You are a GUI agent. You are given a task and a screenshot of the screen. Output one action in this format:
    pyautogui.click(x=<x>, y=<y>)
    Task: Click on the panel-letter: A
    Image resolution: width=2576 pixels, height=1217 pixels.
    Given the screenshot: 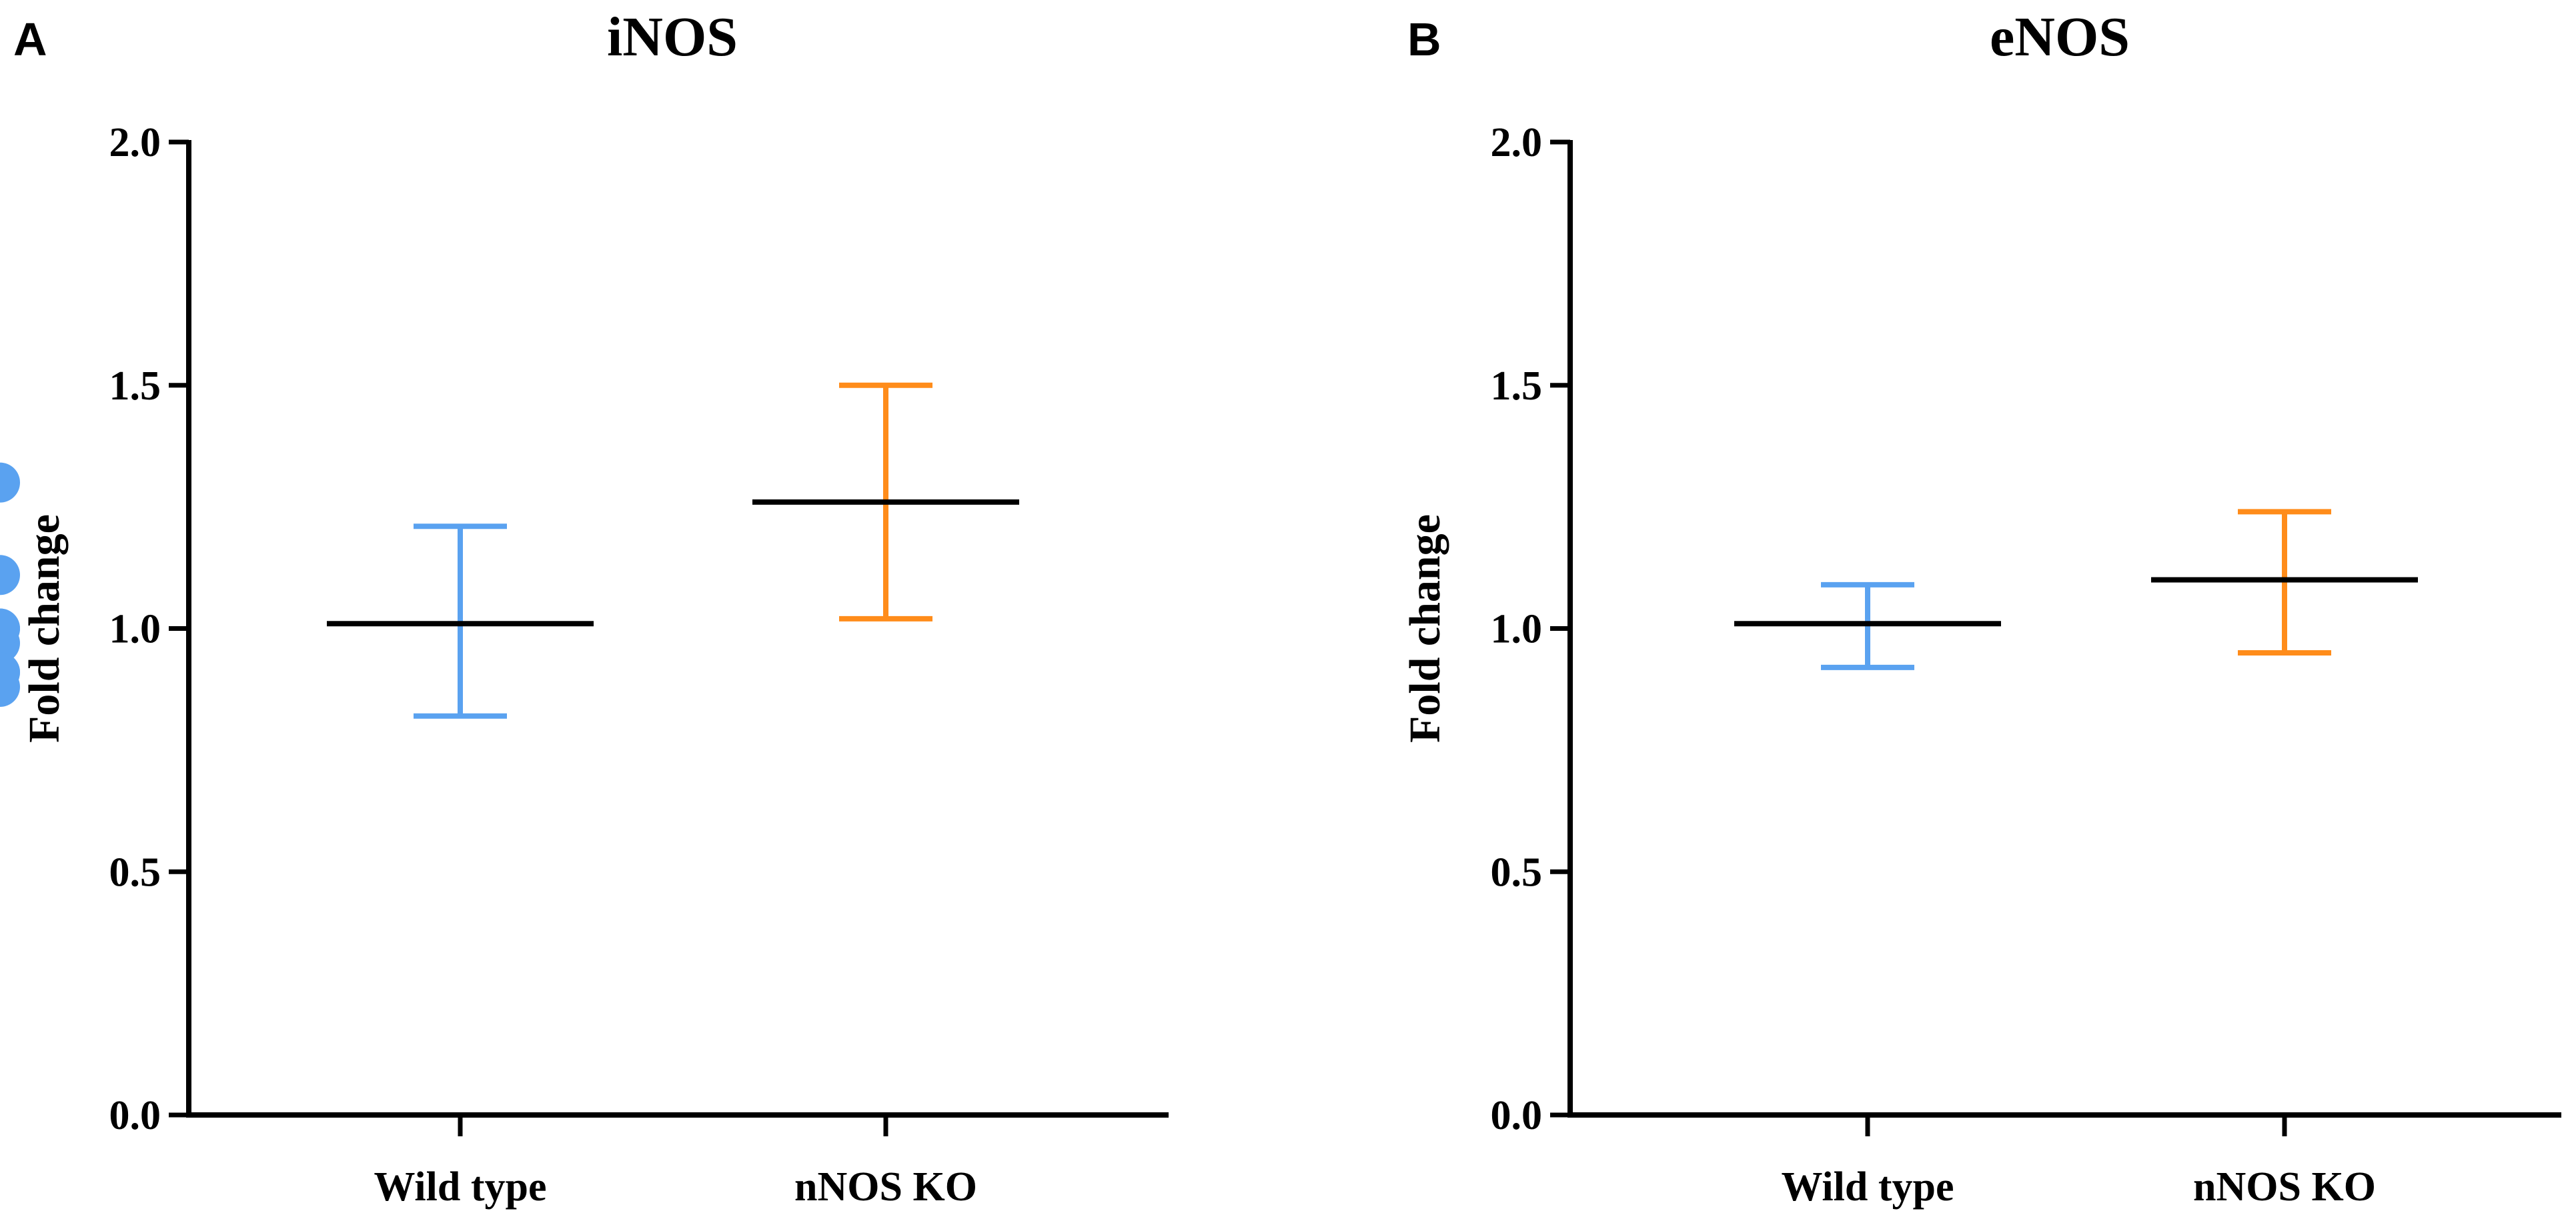 What is the action you would take?
    pyautogui.click(x=30, y=39)
    